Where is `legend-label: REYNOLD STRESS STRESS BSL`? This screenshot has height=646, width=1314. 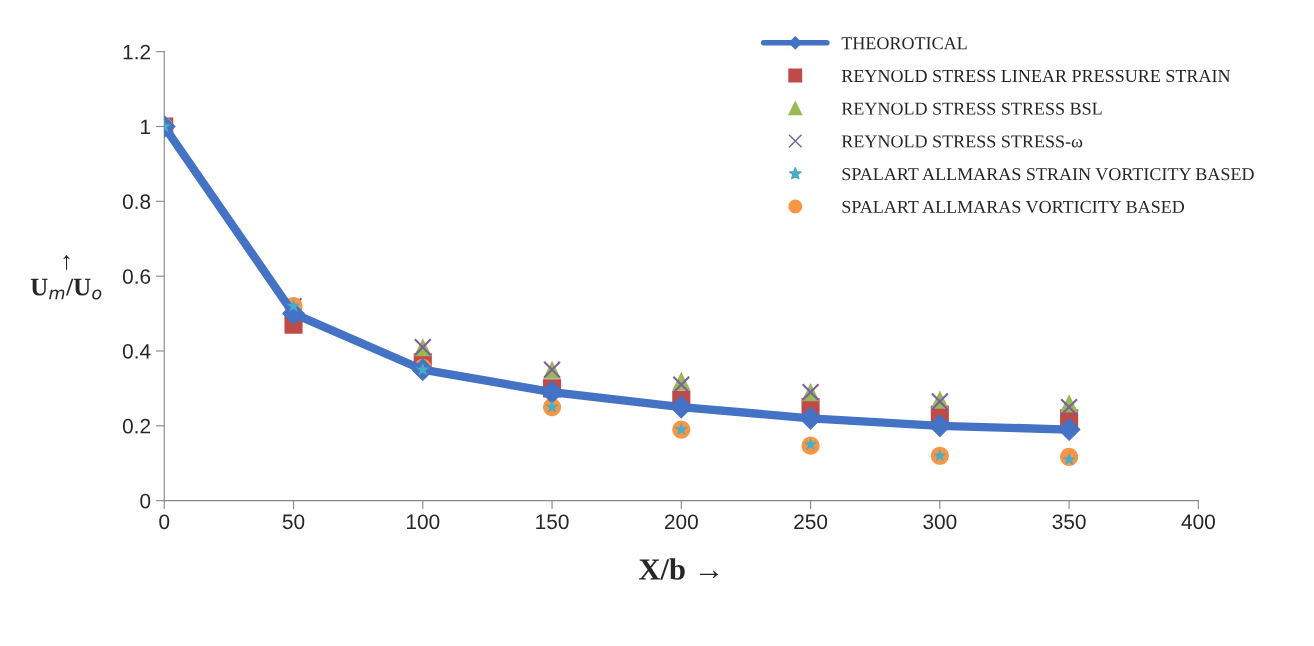 legend-label: REYNOLD STRESS STRESS BSL is located at coordinates (971, 108).